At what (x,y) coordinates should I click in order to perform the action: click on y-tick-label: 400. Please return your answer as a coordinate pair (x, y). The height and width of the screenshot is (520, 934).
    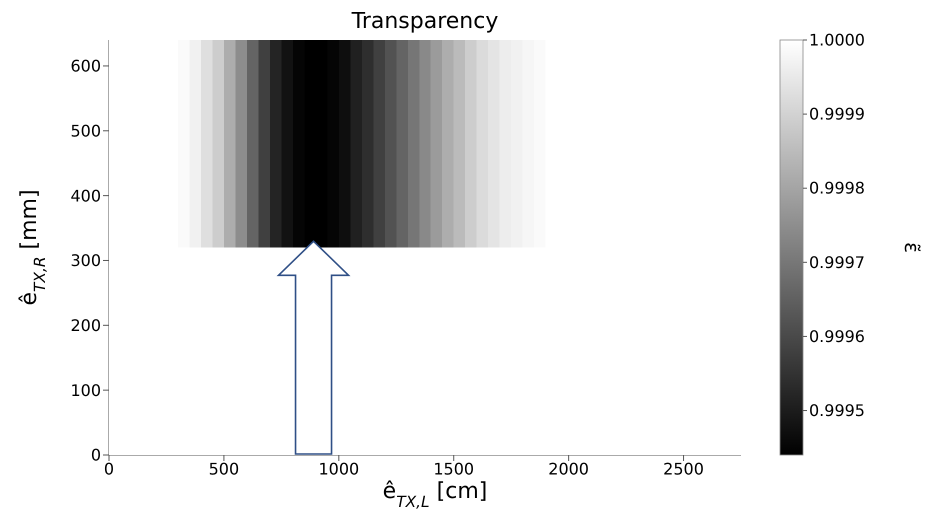
    Looking at the image, I should click on (85, 196).